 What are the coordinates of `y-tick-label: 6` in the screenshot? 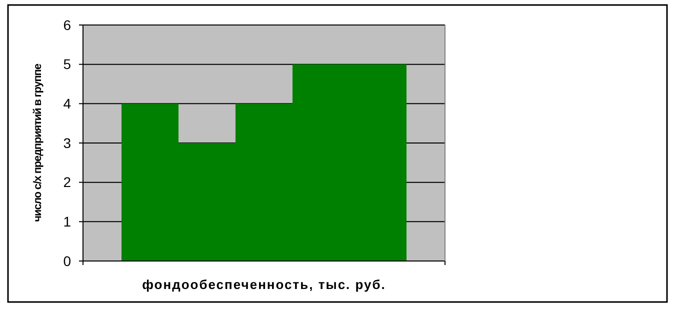 It's located at (67, 24).